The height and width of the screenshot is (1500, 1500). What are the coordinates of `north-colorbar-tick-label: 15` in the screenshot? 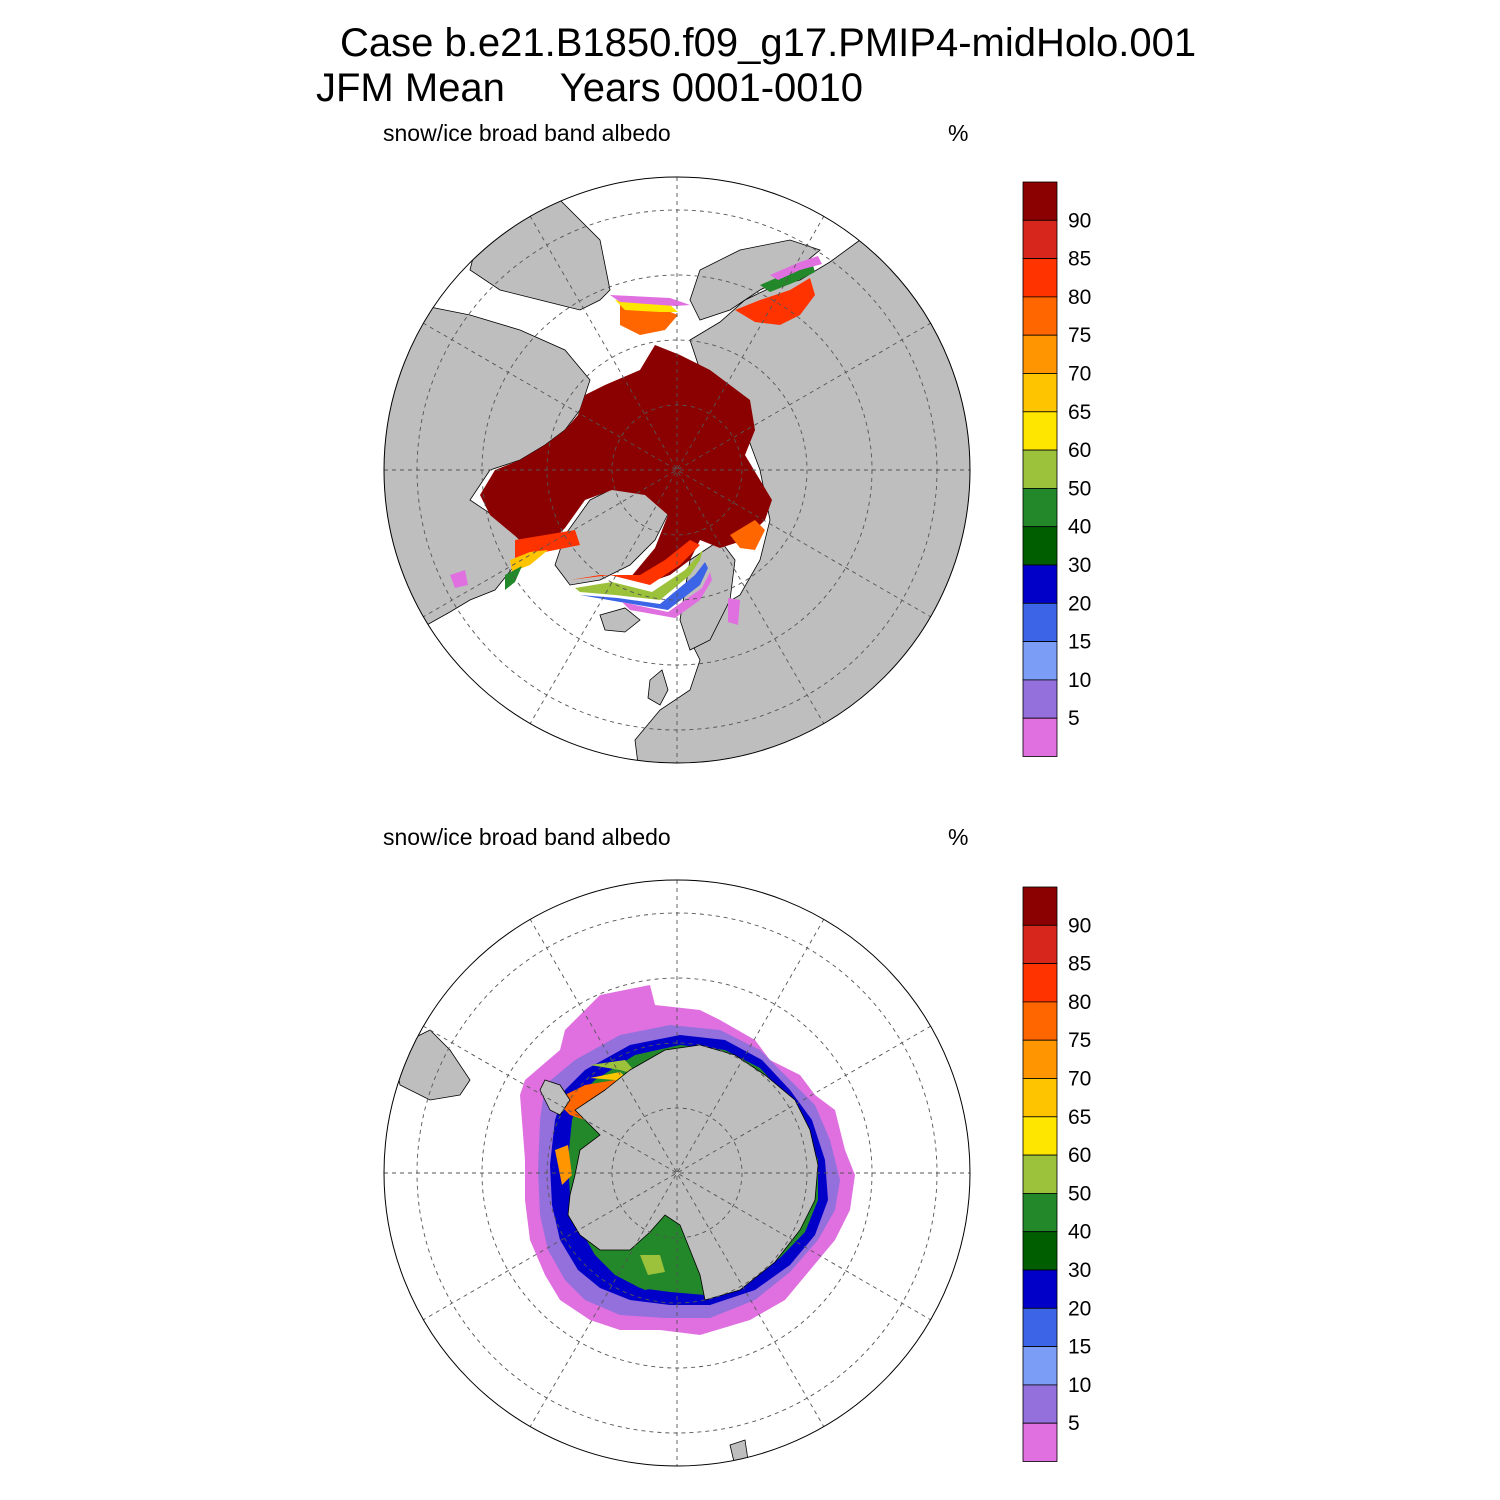 It's located at (1079, 642).